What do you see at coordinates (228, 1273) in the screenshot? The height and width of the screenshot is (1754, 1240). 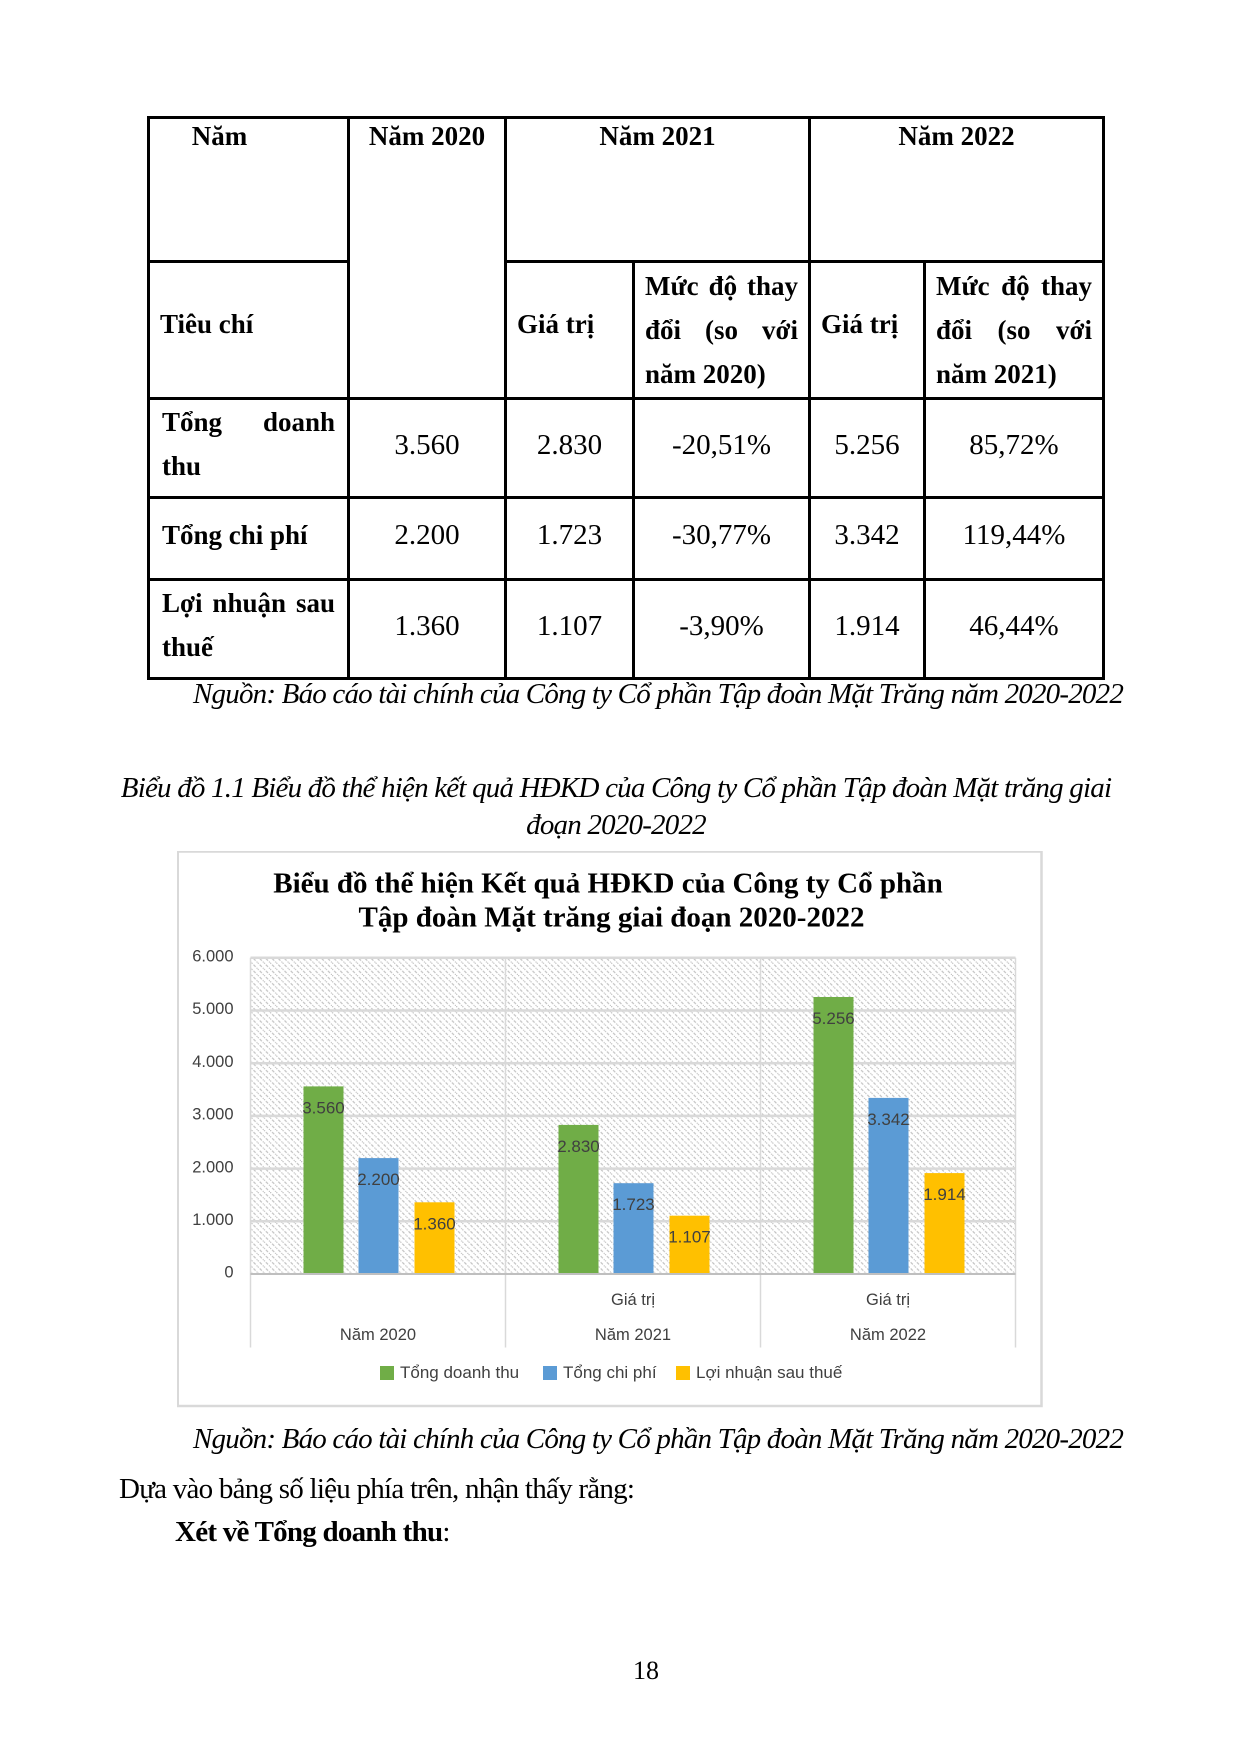 I see `svg-text: 0` at bounding box center [228, 1273].